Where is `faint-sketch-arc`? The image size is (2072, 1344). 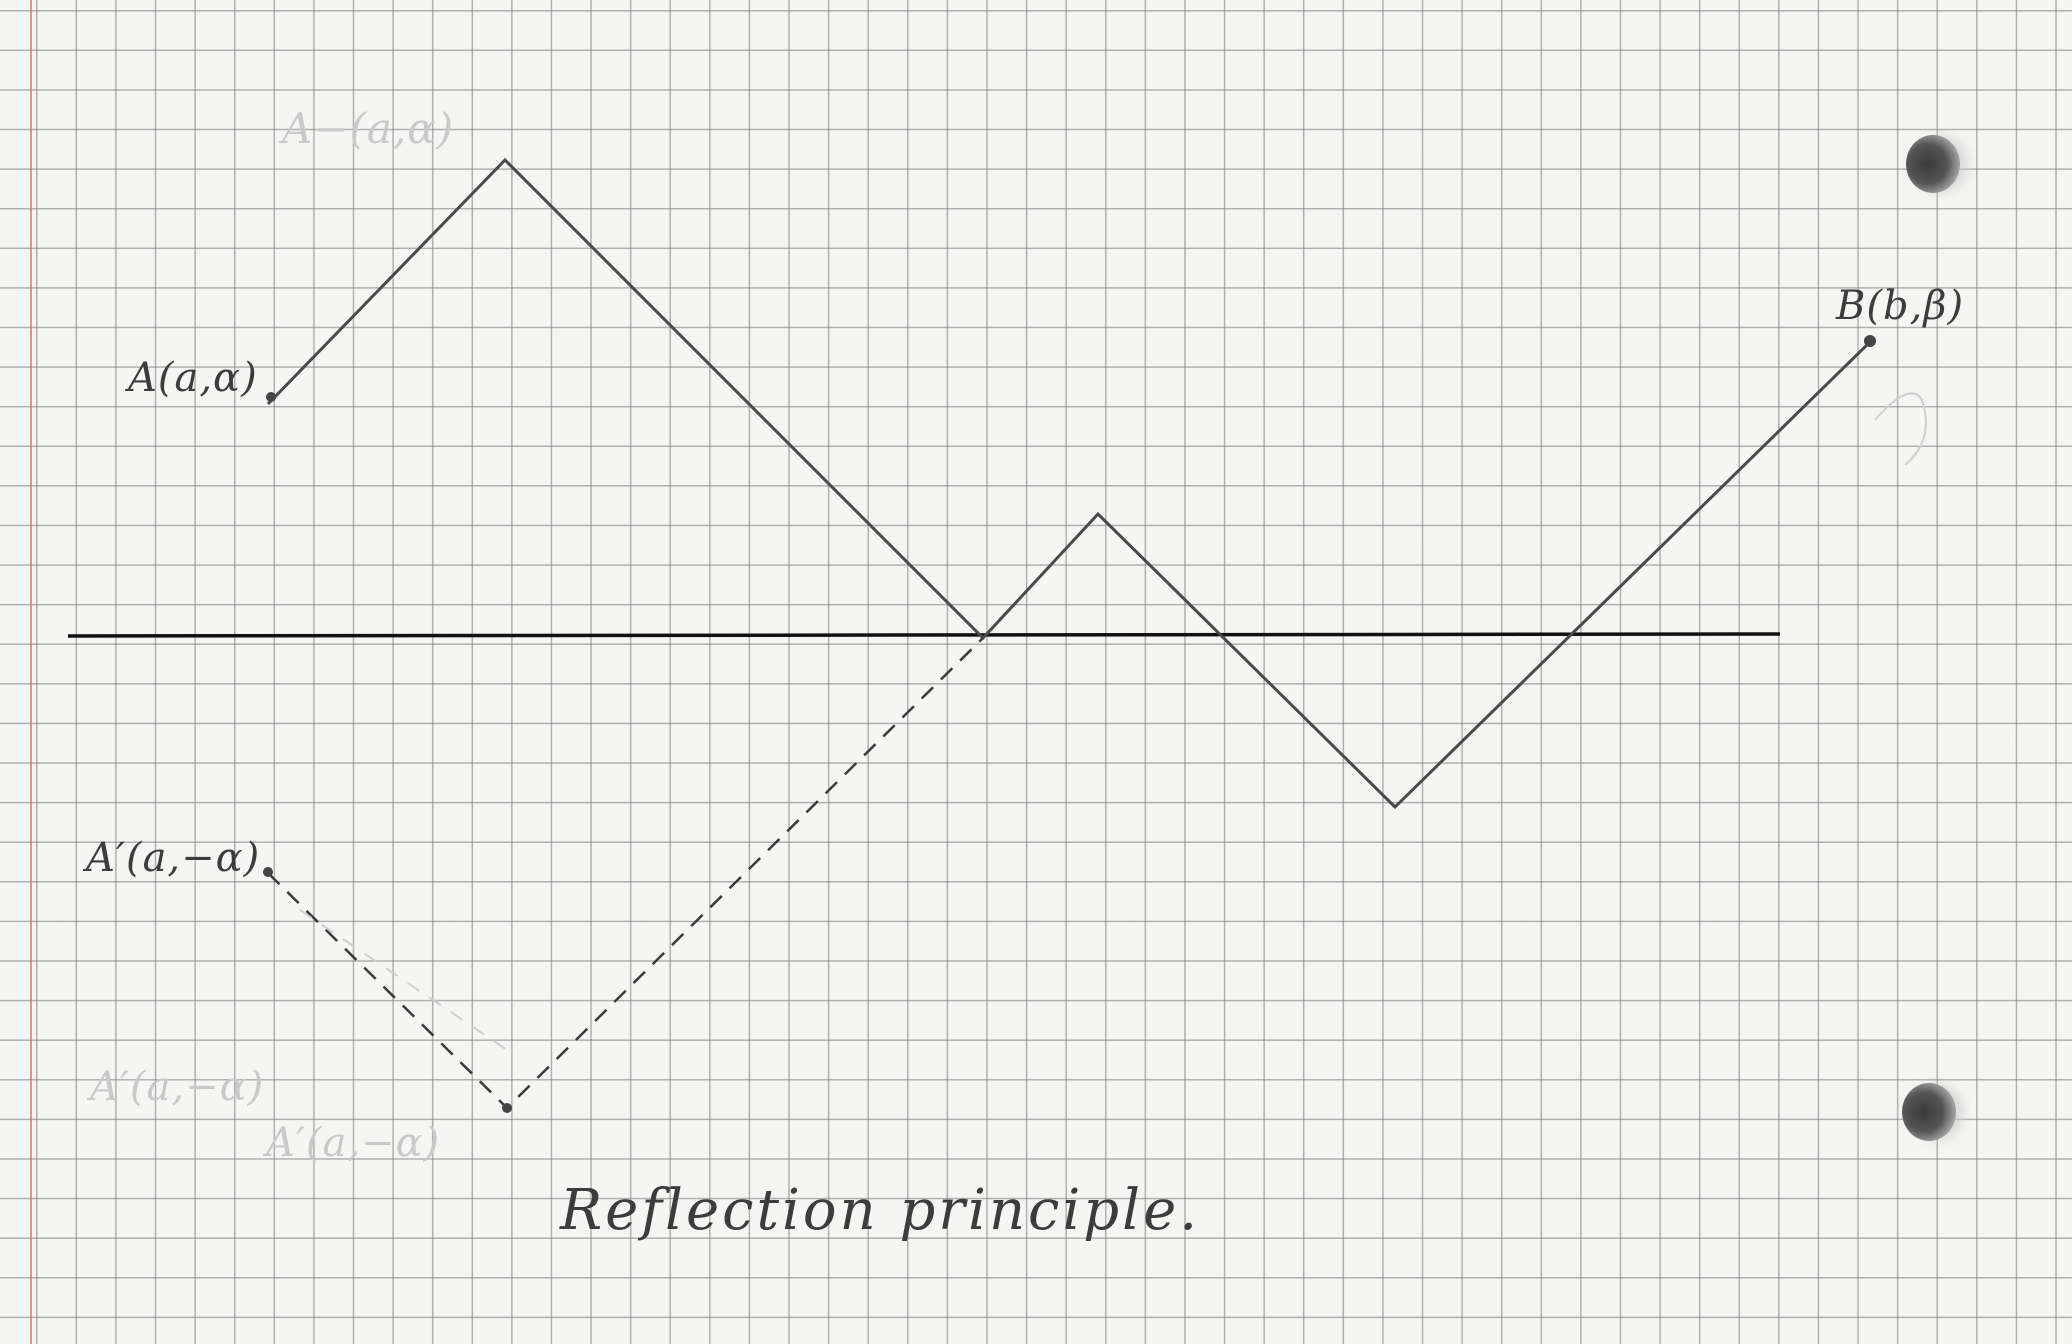
faint-sketch-arc is located at coordinates (1900, 429).